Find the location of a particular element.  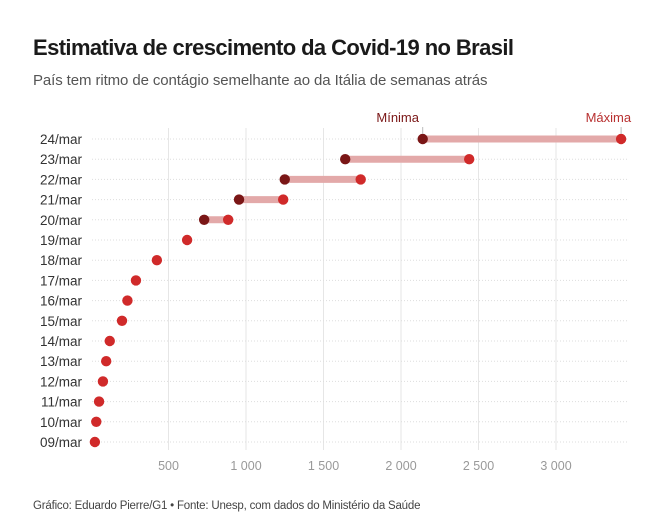

y-category-label: 15/mar is located at coordinates (61, 321).